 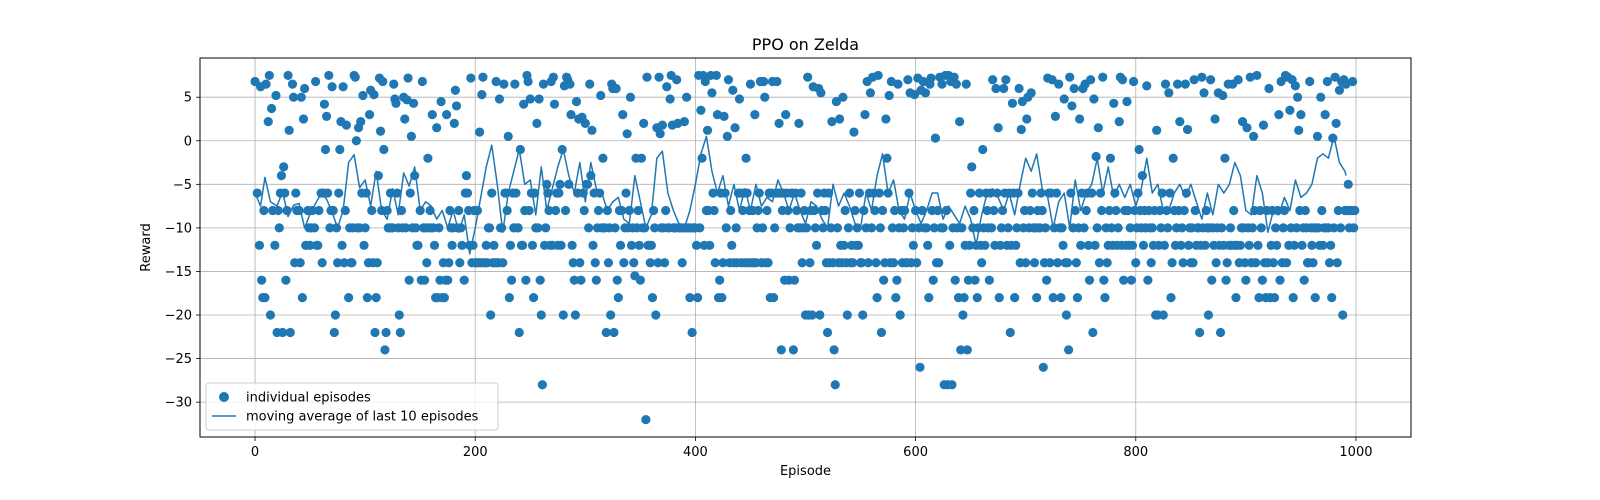 What do you see at coordinates (915, 452) in the screenshot?
I see `x-tick-label: 600` at bounding box center [915, 452].